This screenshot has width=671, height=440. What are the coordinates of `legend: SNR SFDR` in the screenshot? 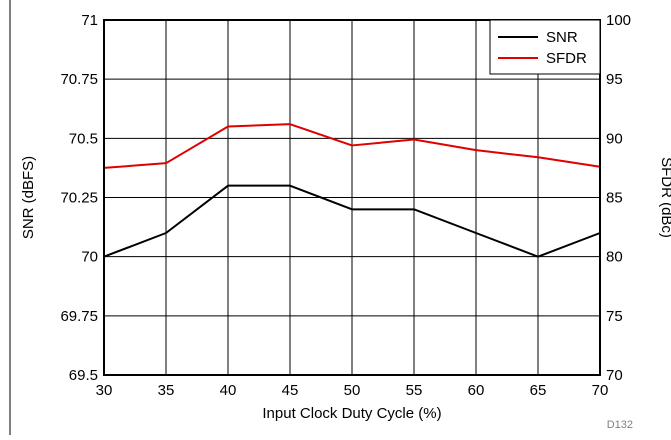 It's located at (545, 47).